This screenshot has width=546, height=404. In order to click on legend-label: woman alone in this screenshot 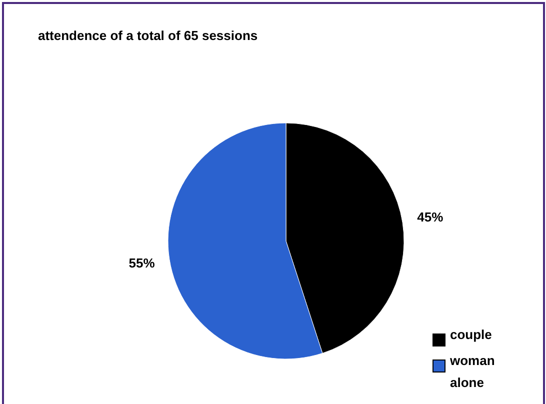, I will do `click(472, 371)`.